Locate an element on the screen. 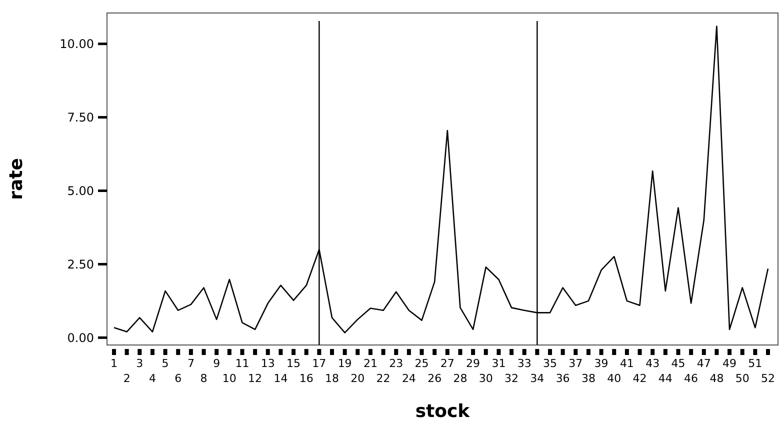  x-tick-label: 27 is located at coordinates (447, 363).